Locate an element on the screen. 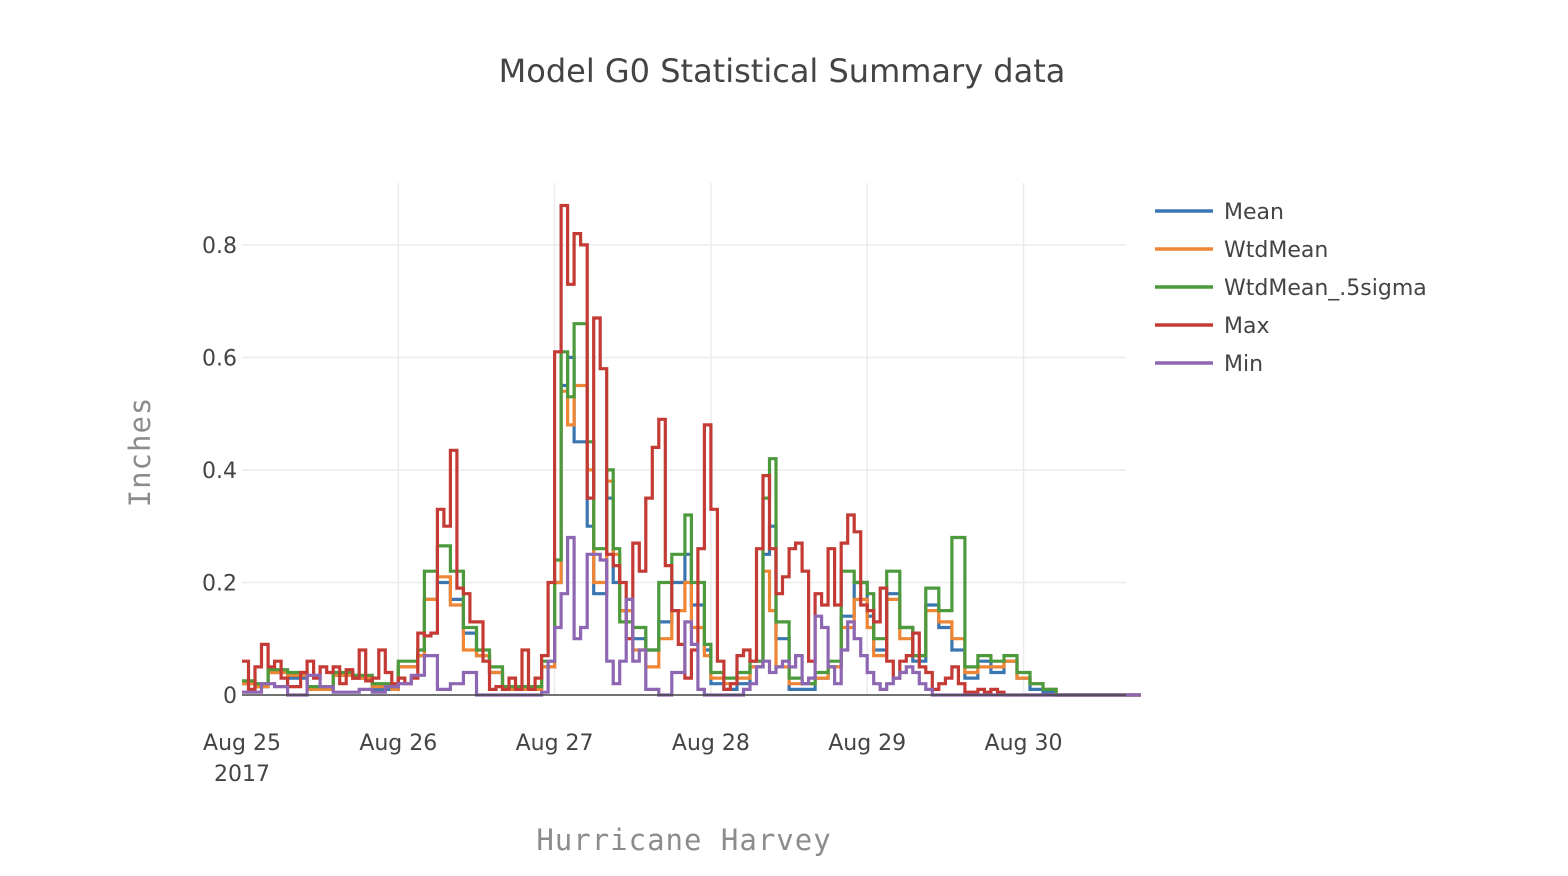  y-tick-label: 0.4 is located at coordinates (219, 471).